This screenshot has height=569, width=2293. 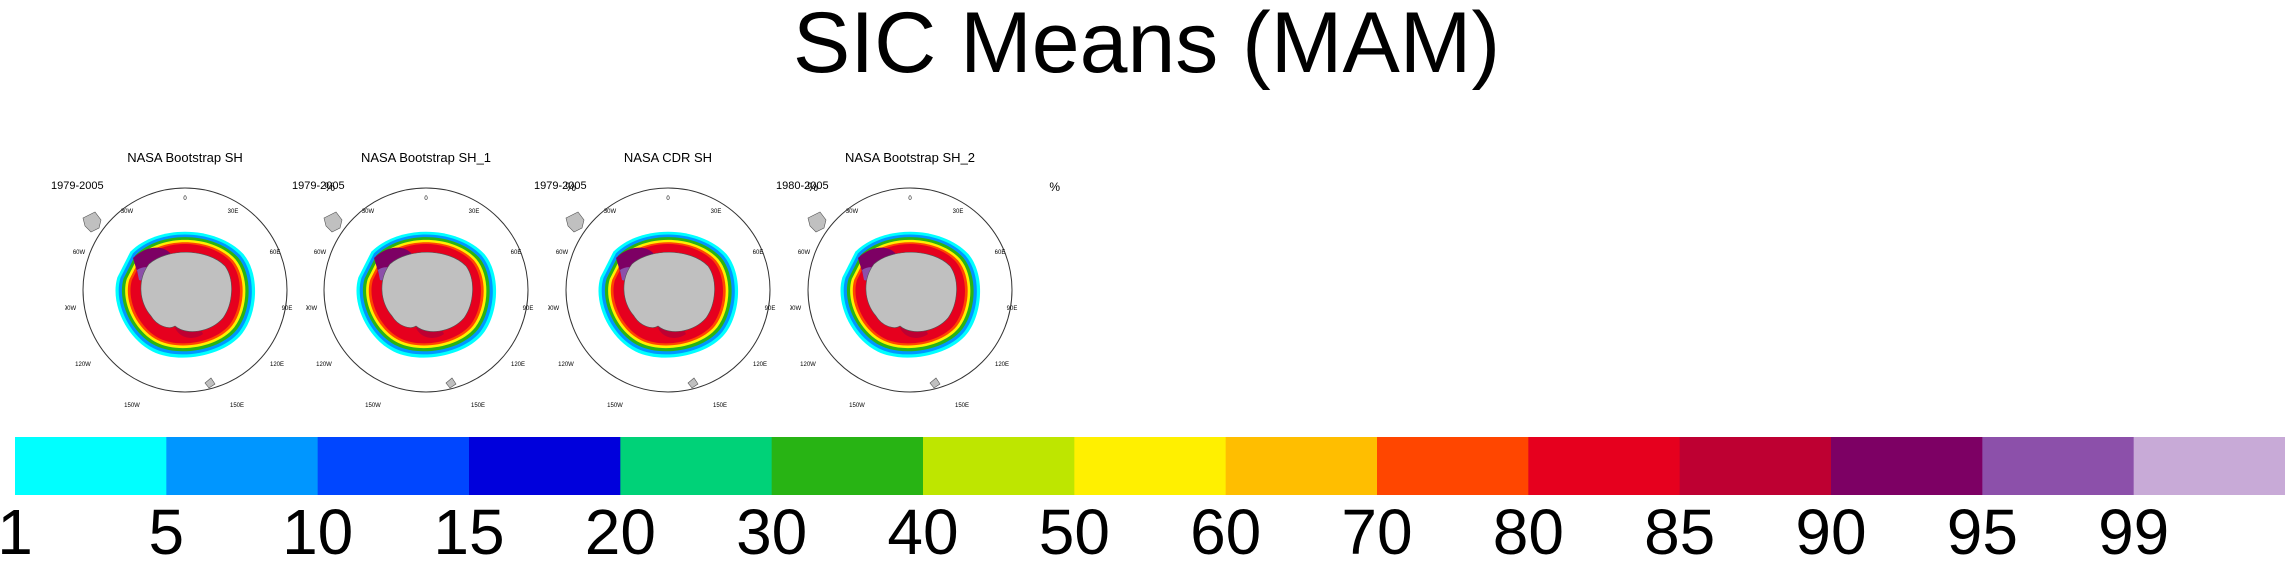 I want to click on figure-title: SIC Means (MAM), so click(x=1146, y=45).